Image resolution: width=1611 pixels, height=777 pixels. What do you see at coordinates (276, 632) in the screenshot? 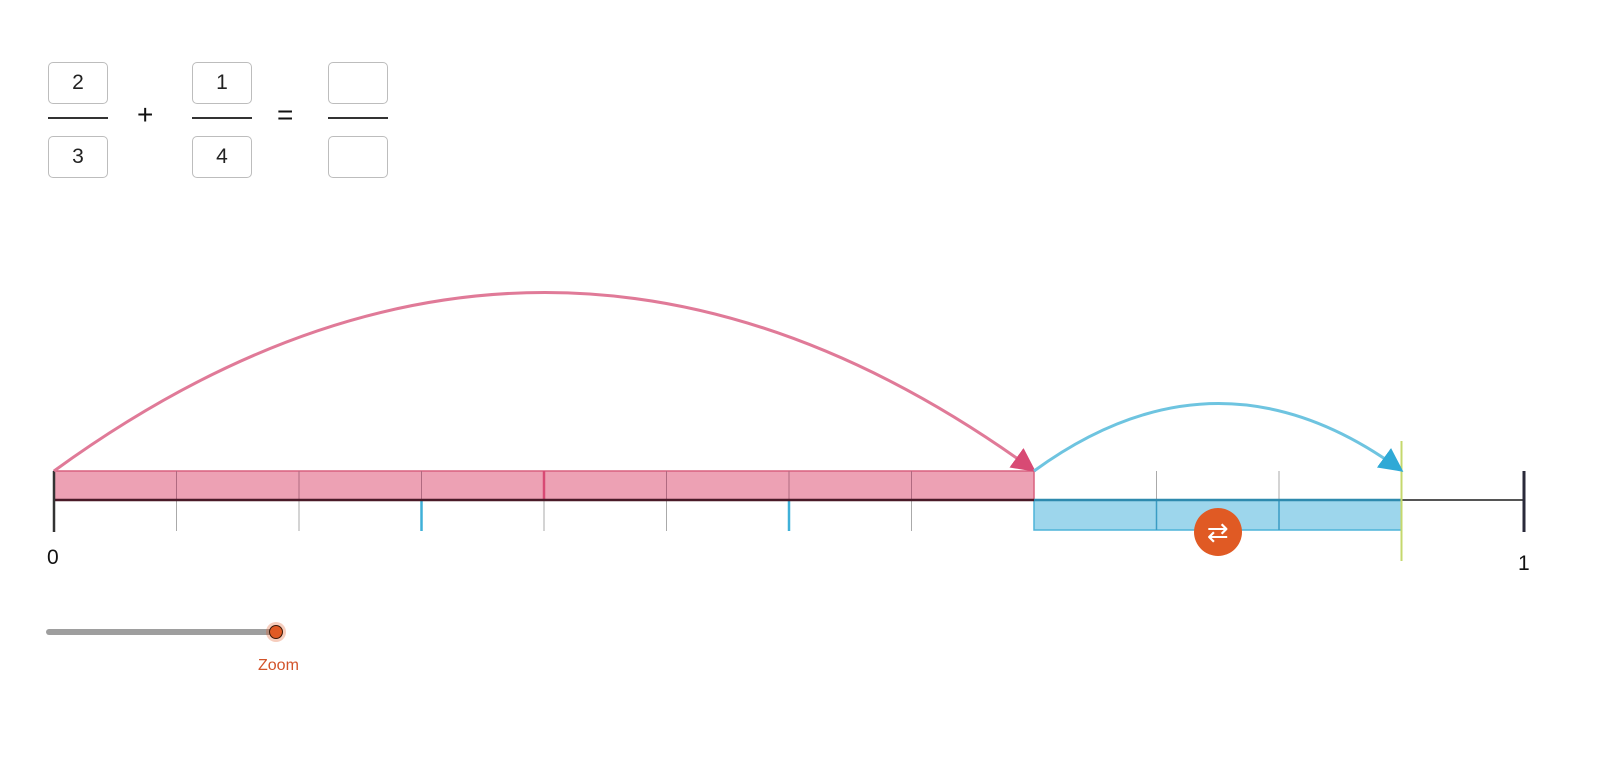
I see `slider-knob` at bounding box center [276, 632].